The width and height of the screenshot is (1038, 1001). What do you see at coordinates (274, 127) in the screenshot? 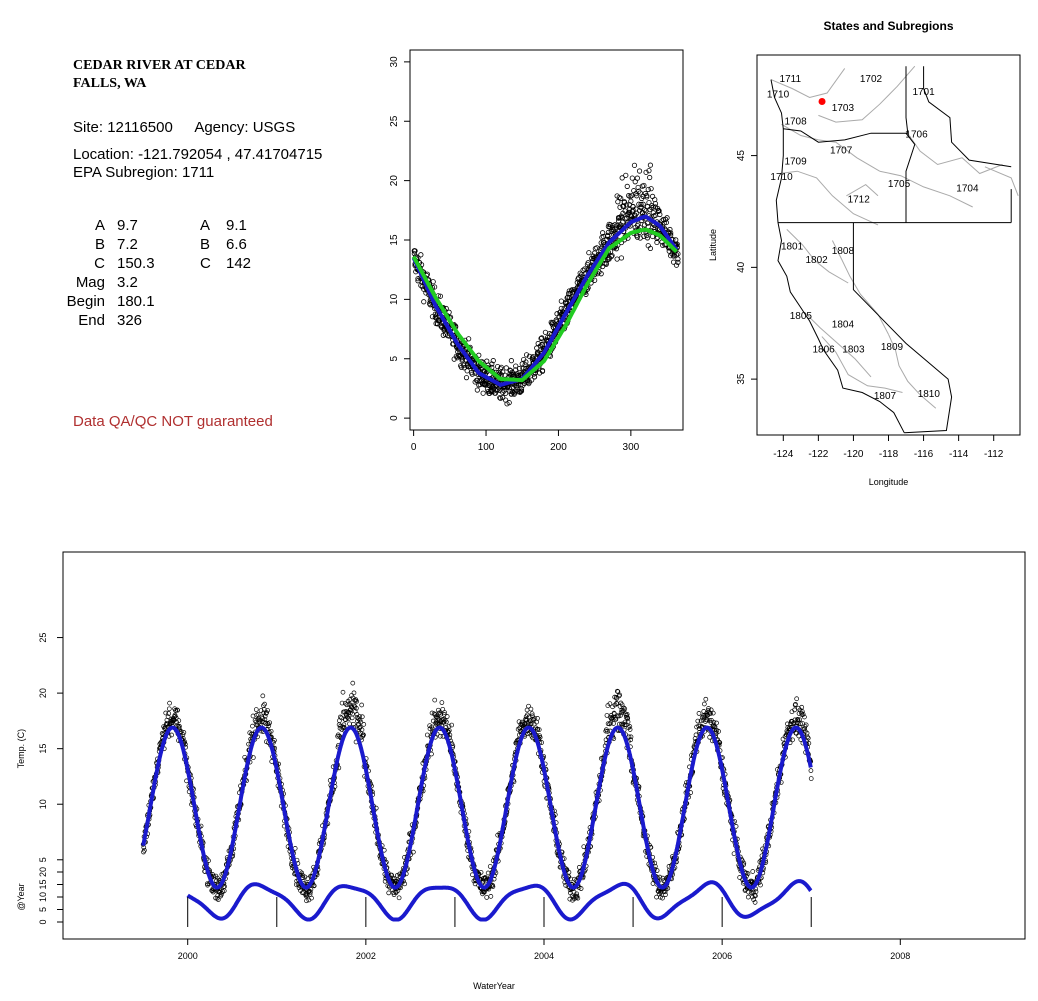
I see `agency-value: USGS` at bounding box center [274, 127].